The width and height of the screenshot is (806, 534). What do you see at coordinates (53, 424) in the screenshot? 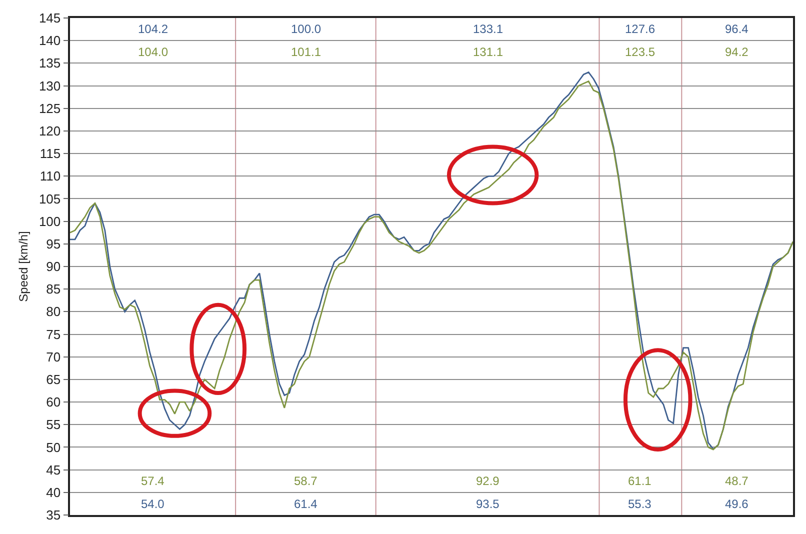
I see `y-tick-label: 55` at bounding box center [53, 424].